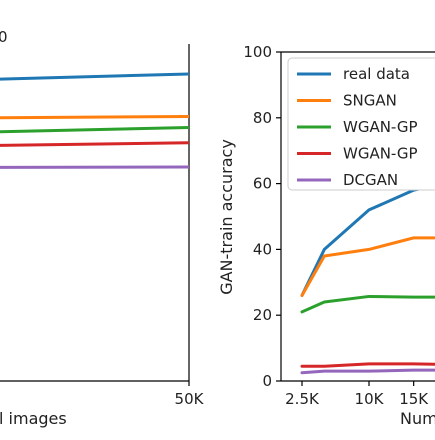  I want to click on right-y-ticks: 0 20 40 60 80 100, so click(262, 216).